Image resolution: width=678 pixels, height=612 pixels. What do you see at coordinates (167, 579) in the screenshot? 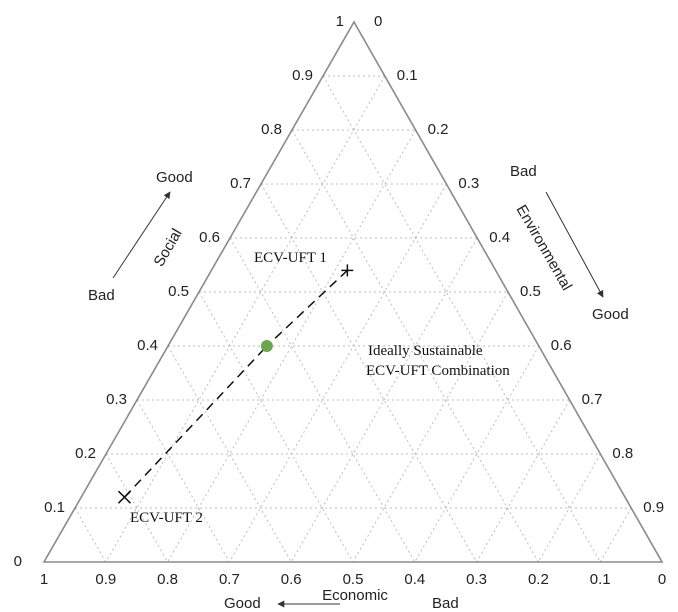
I see `economic-tick-label: 0.8` at bounding box center [167, 579].